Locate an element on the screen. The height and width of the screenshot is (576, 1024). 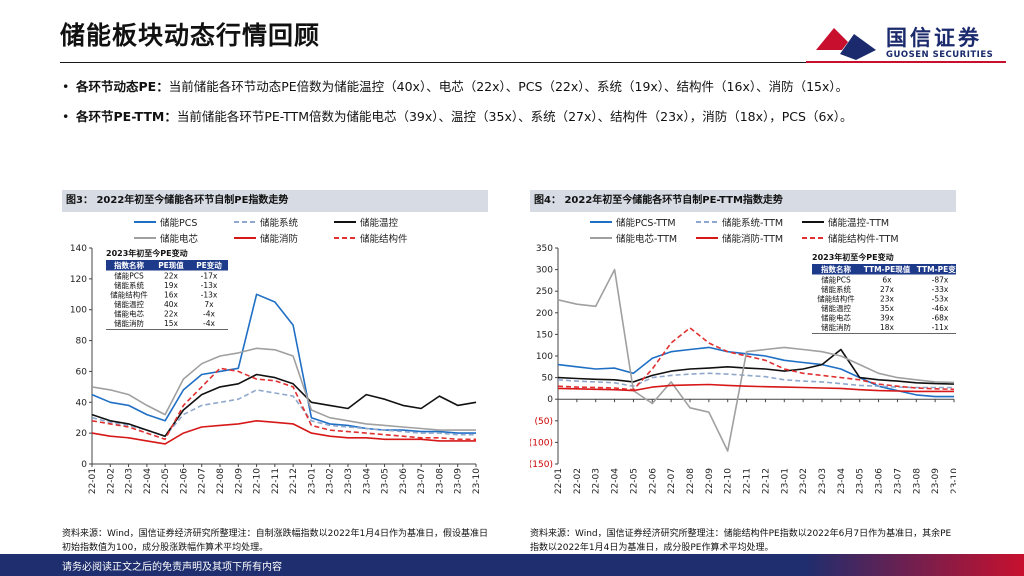
table-cell: 40x is located at coordinates (171, 304).